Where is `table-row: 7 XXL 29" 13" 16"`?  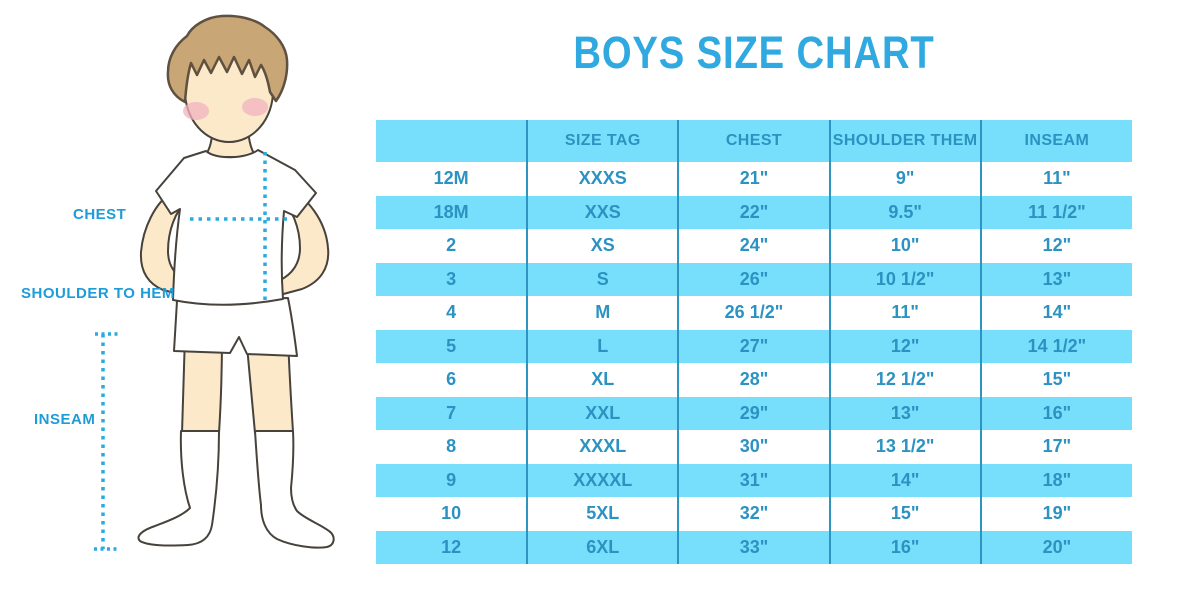
table-row: 7 XXL 29" 13" 16" is located at coordinates (754, 413).